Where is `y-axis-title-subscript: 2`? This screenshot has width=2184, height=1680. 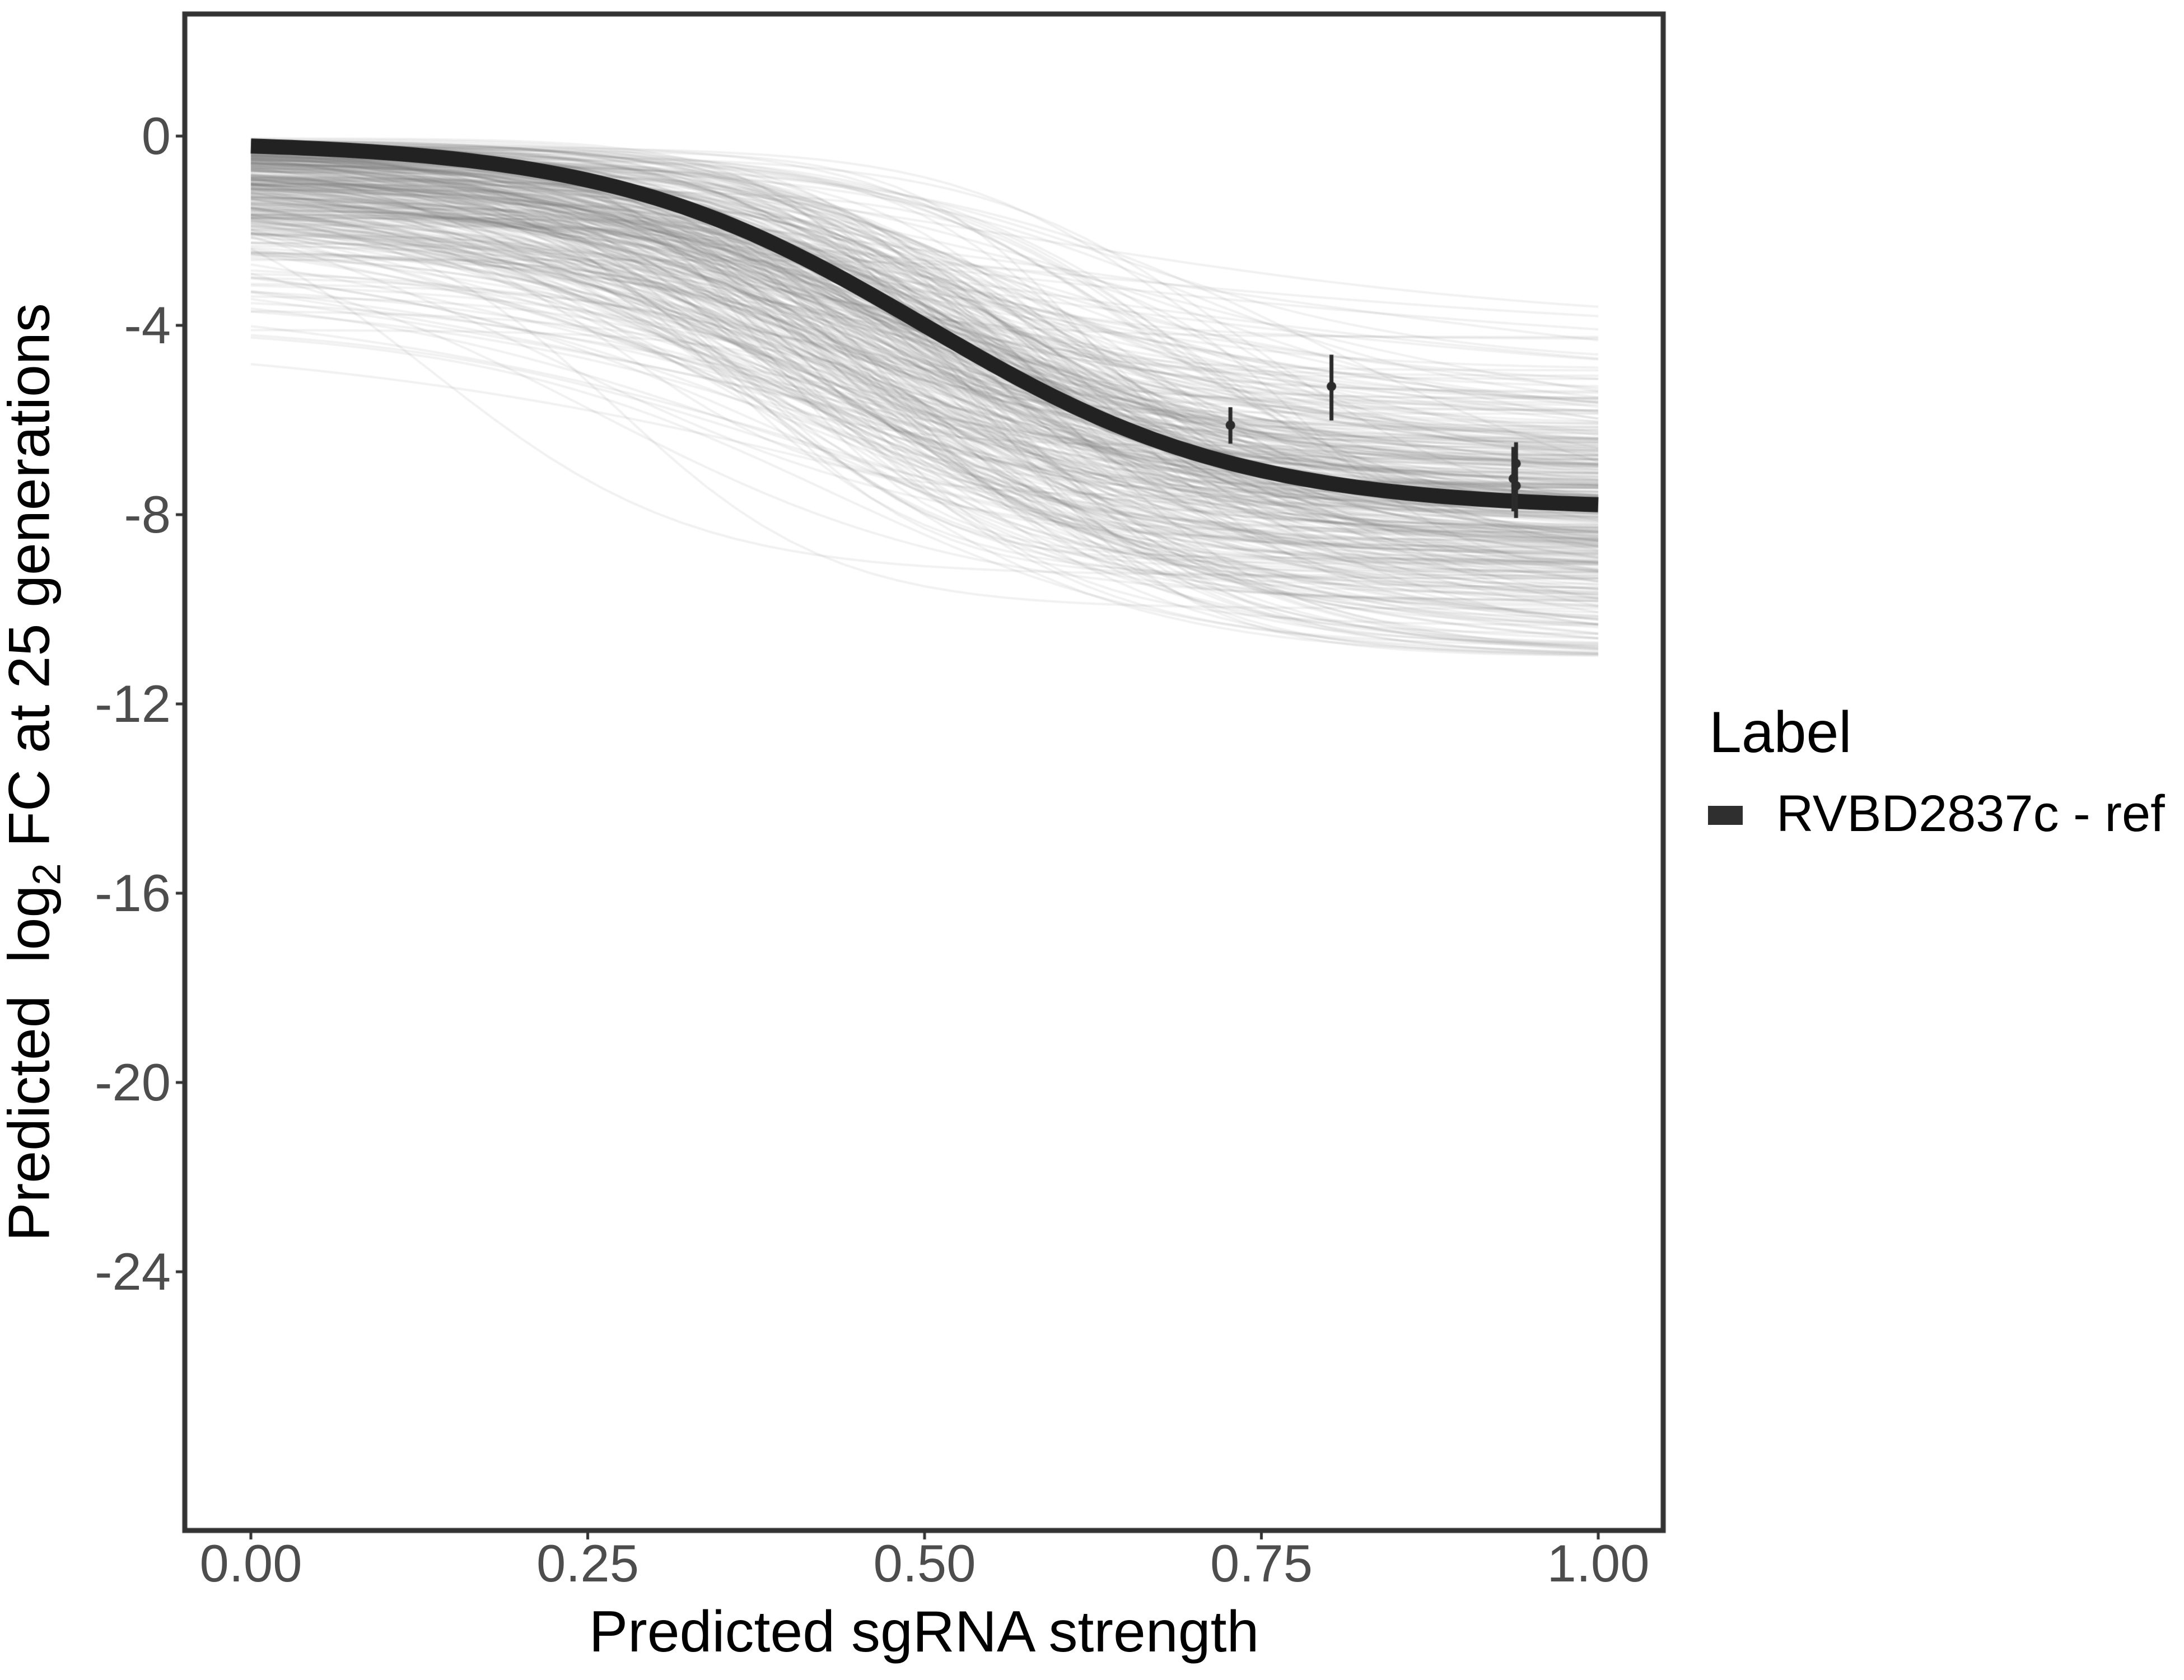 y-axis-title-subscript: 2 is located at coordinates (47, 874).